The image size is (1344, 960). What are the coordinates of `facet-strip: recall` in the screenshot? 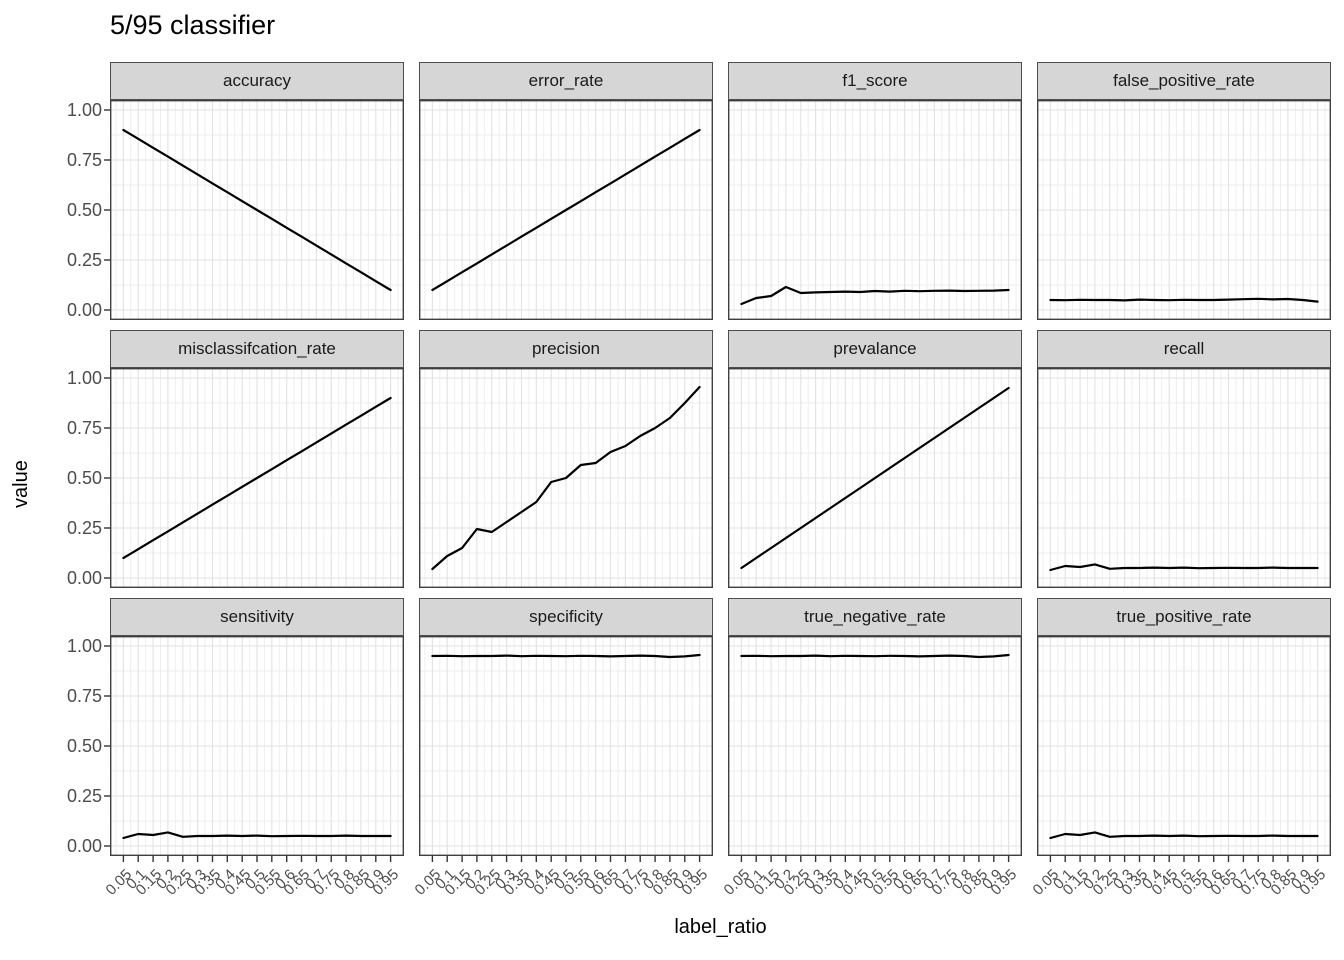 It's located at (1184, 349).